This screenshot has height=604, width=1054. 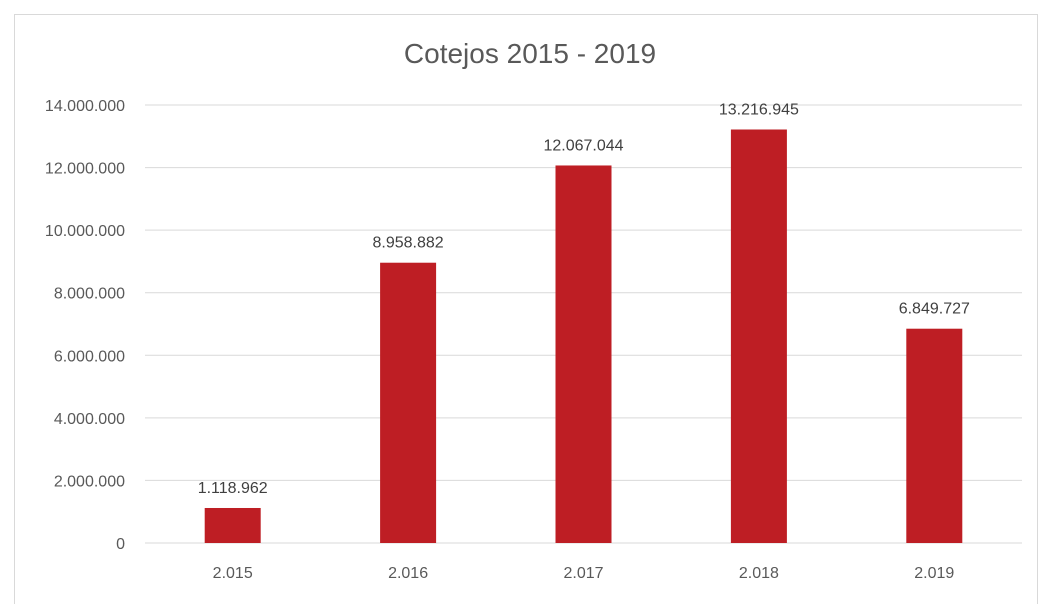 What do you see at coordinates (759, 573) in the screenshot?
I see `x-tick-label: 2.018` at bounding box center [759, 573].